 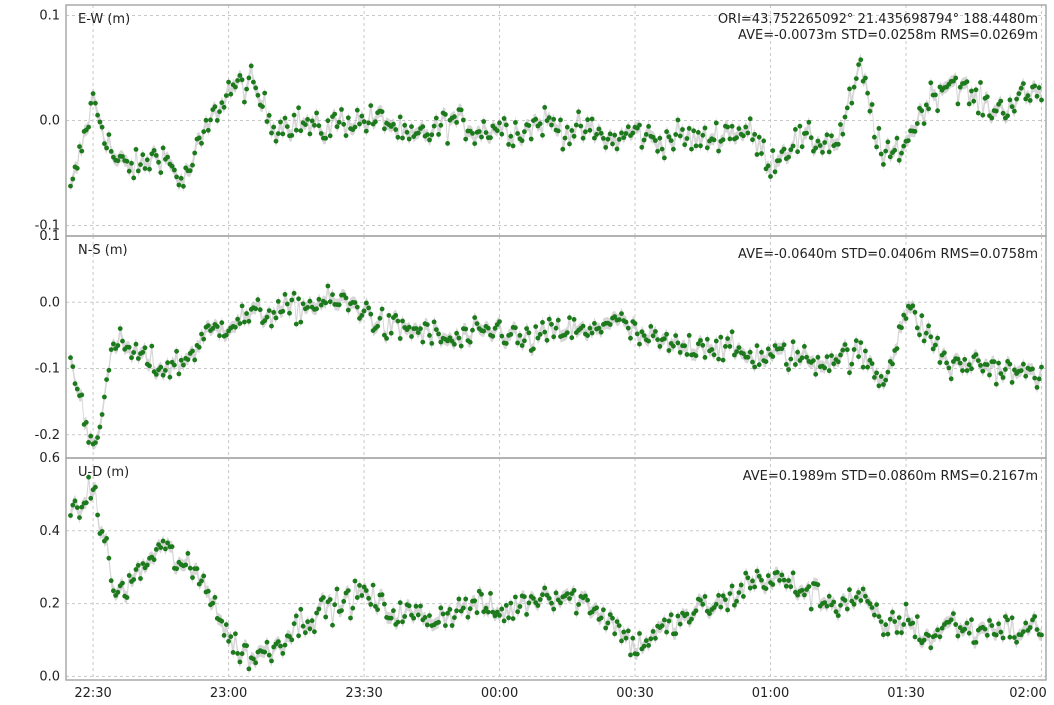 I want to click on panel-label: N-S (m), so click(x=103, y=250).